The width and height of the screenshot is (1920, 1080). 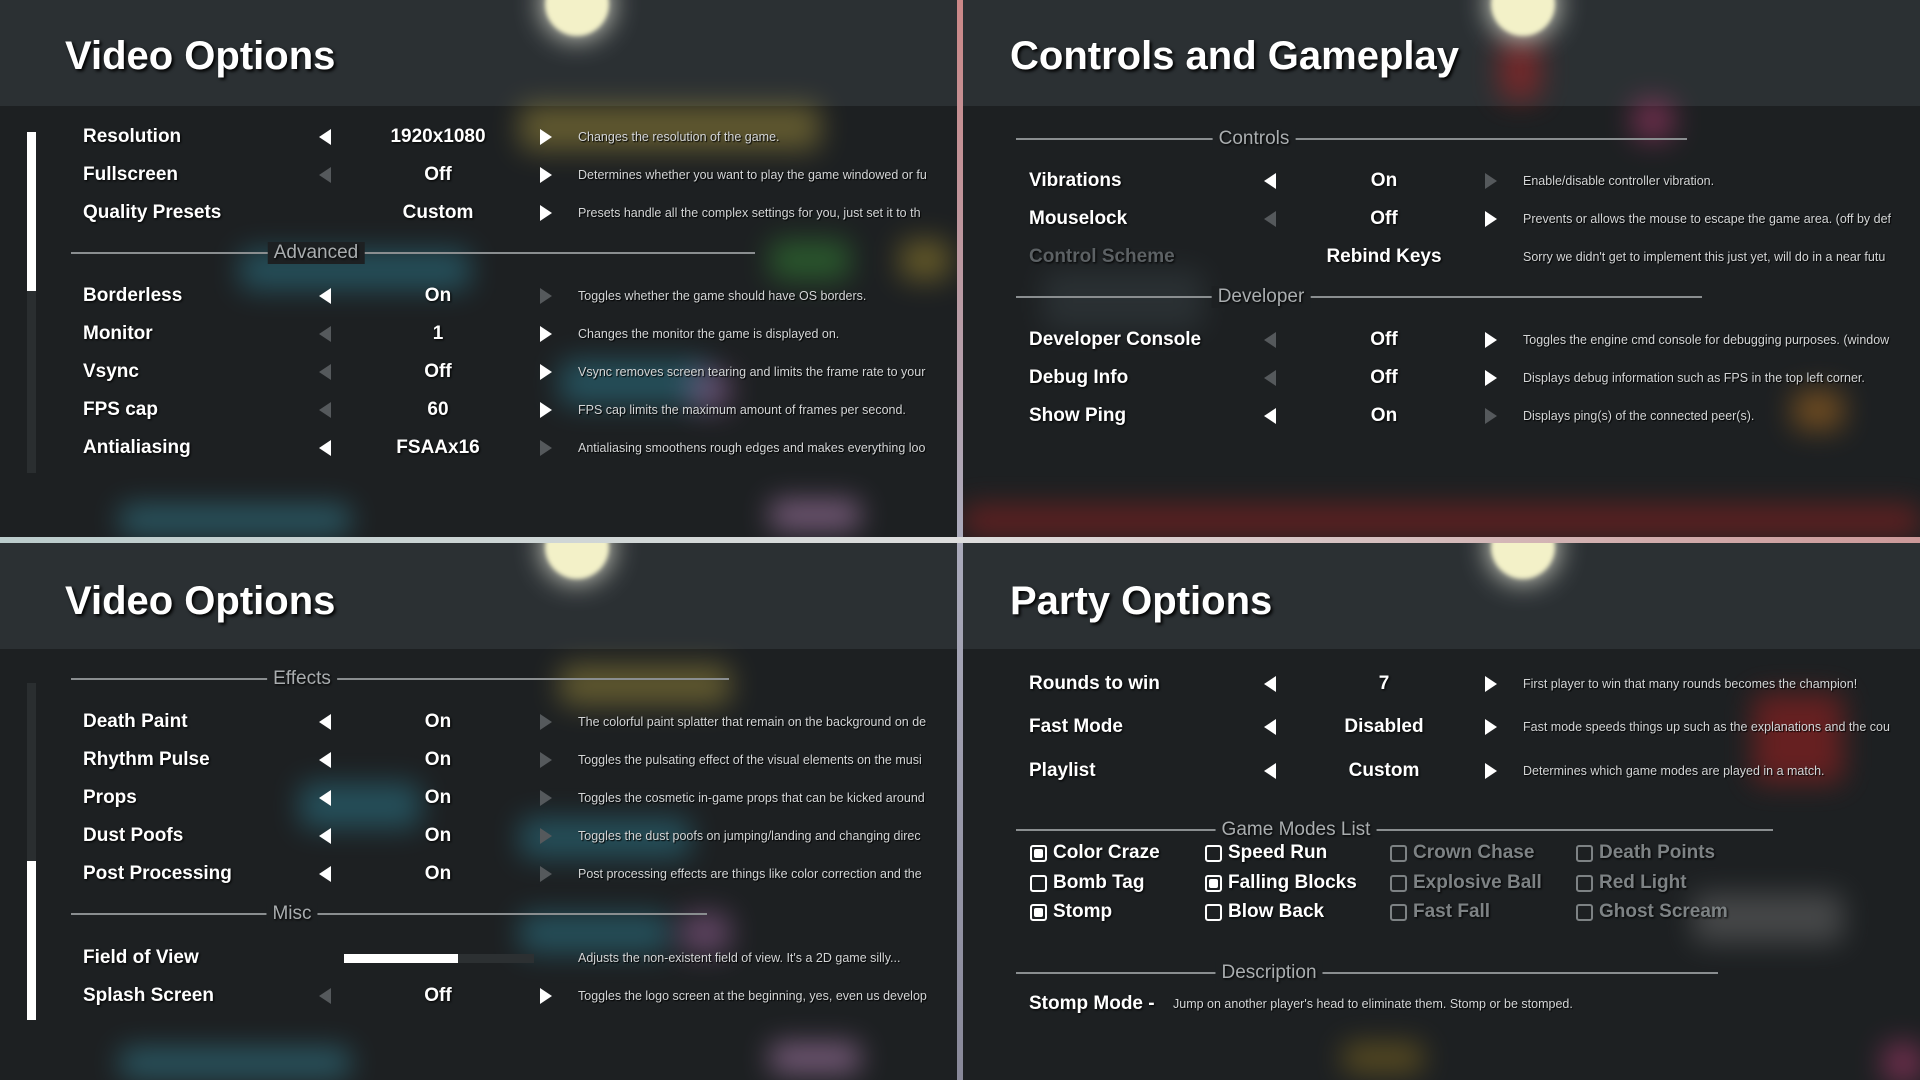 What do you see at coordinates (1281, 883) in the screenshot?
I see `game-mode-checkbox: Falling Blocks` at bounding box center [1281, 883].